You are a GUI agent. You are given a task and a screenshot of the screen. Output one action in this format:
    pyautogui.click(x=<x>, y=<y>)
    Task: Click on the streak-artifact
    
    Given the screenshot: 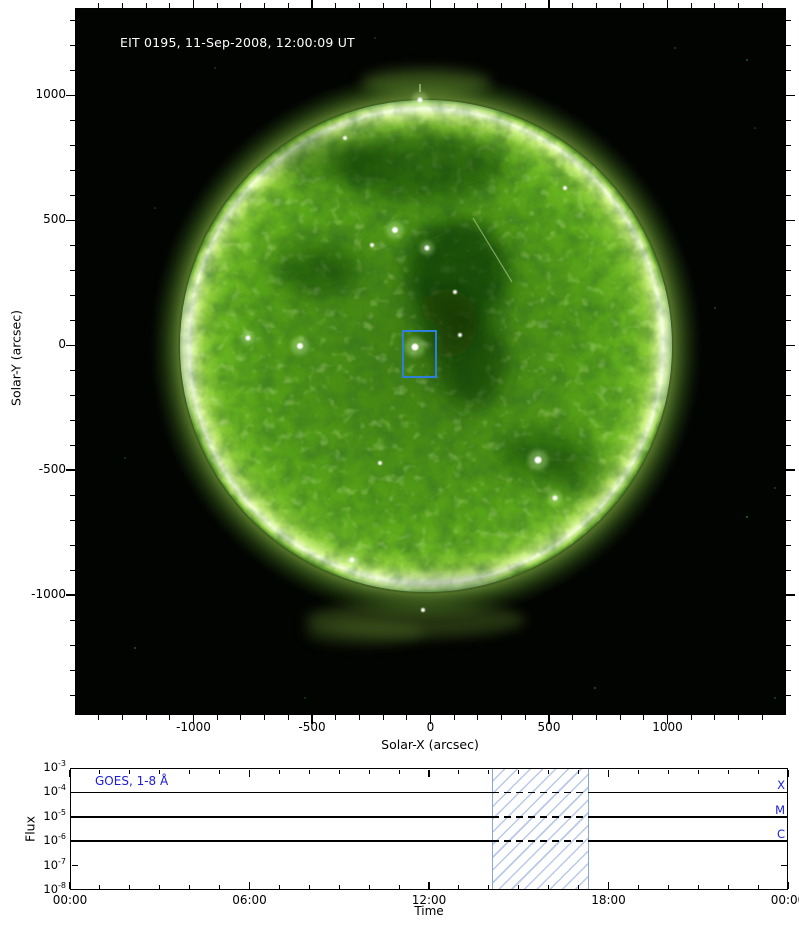 What is the action you would take?
    pyautogui.click(x=492, y=250)
    